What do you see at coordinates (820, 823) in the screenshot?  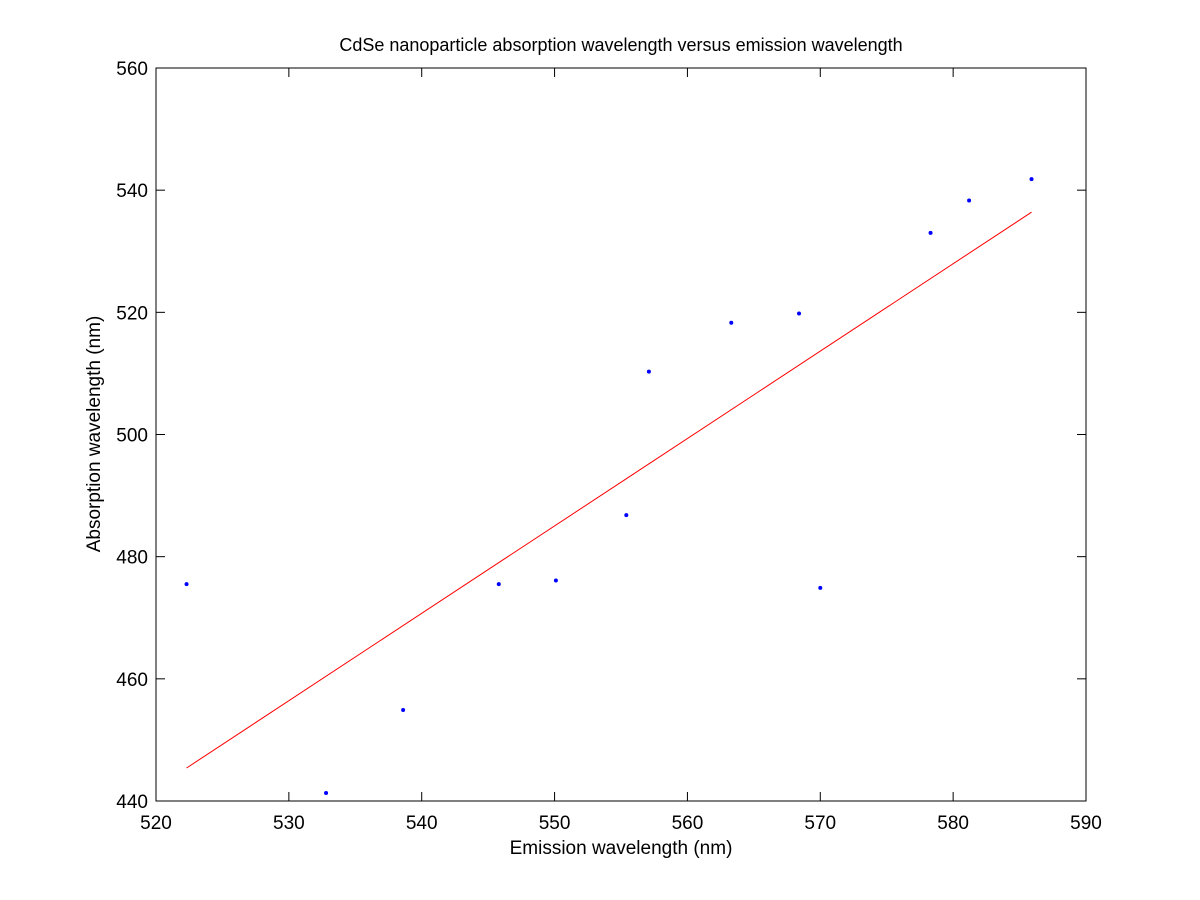 I see `x-tick-label: 570` at bounding box center [820, 823].